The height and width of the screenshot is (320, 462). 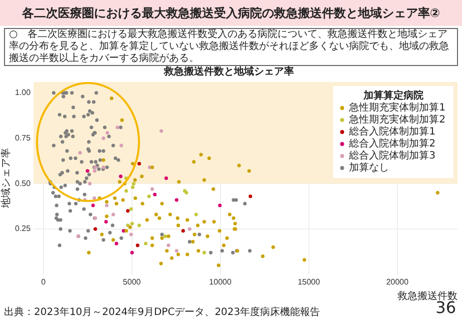 I want to click on y-tick-label: 0.75, so click(x=23, y=137).